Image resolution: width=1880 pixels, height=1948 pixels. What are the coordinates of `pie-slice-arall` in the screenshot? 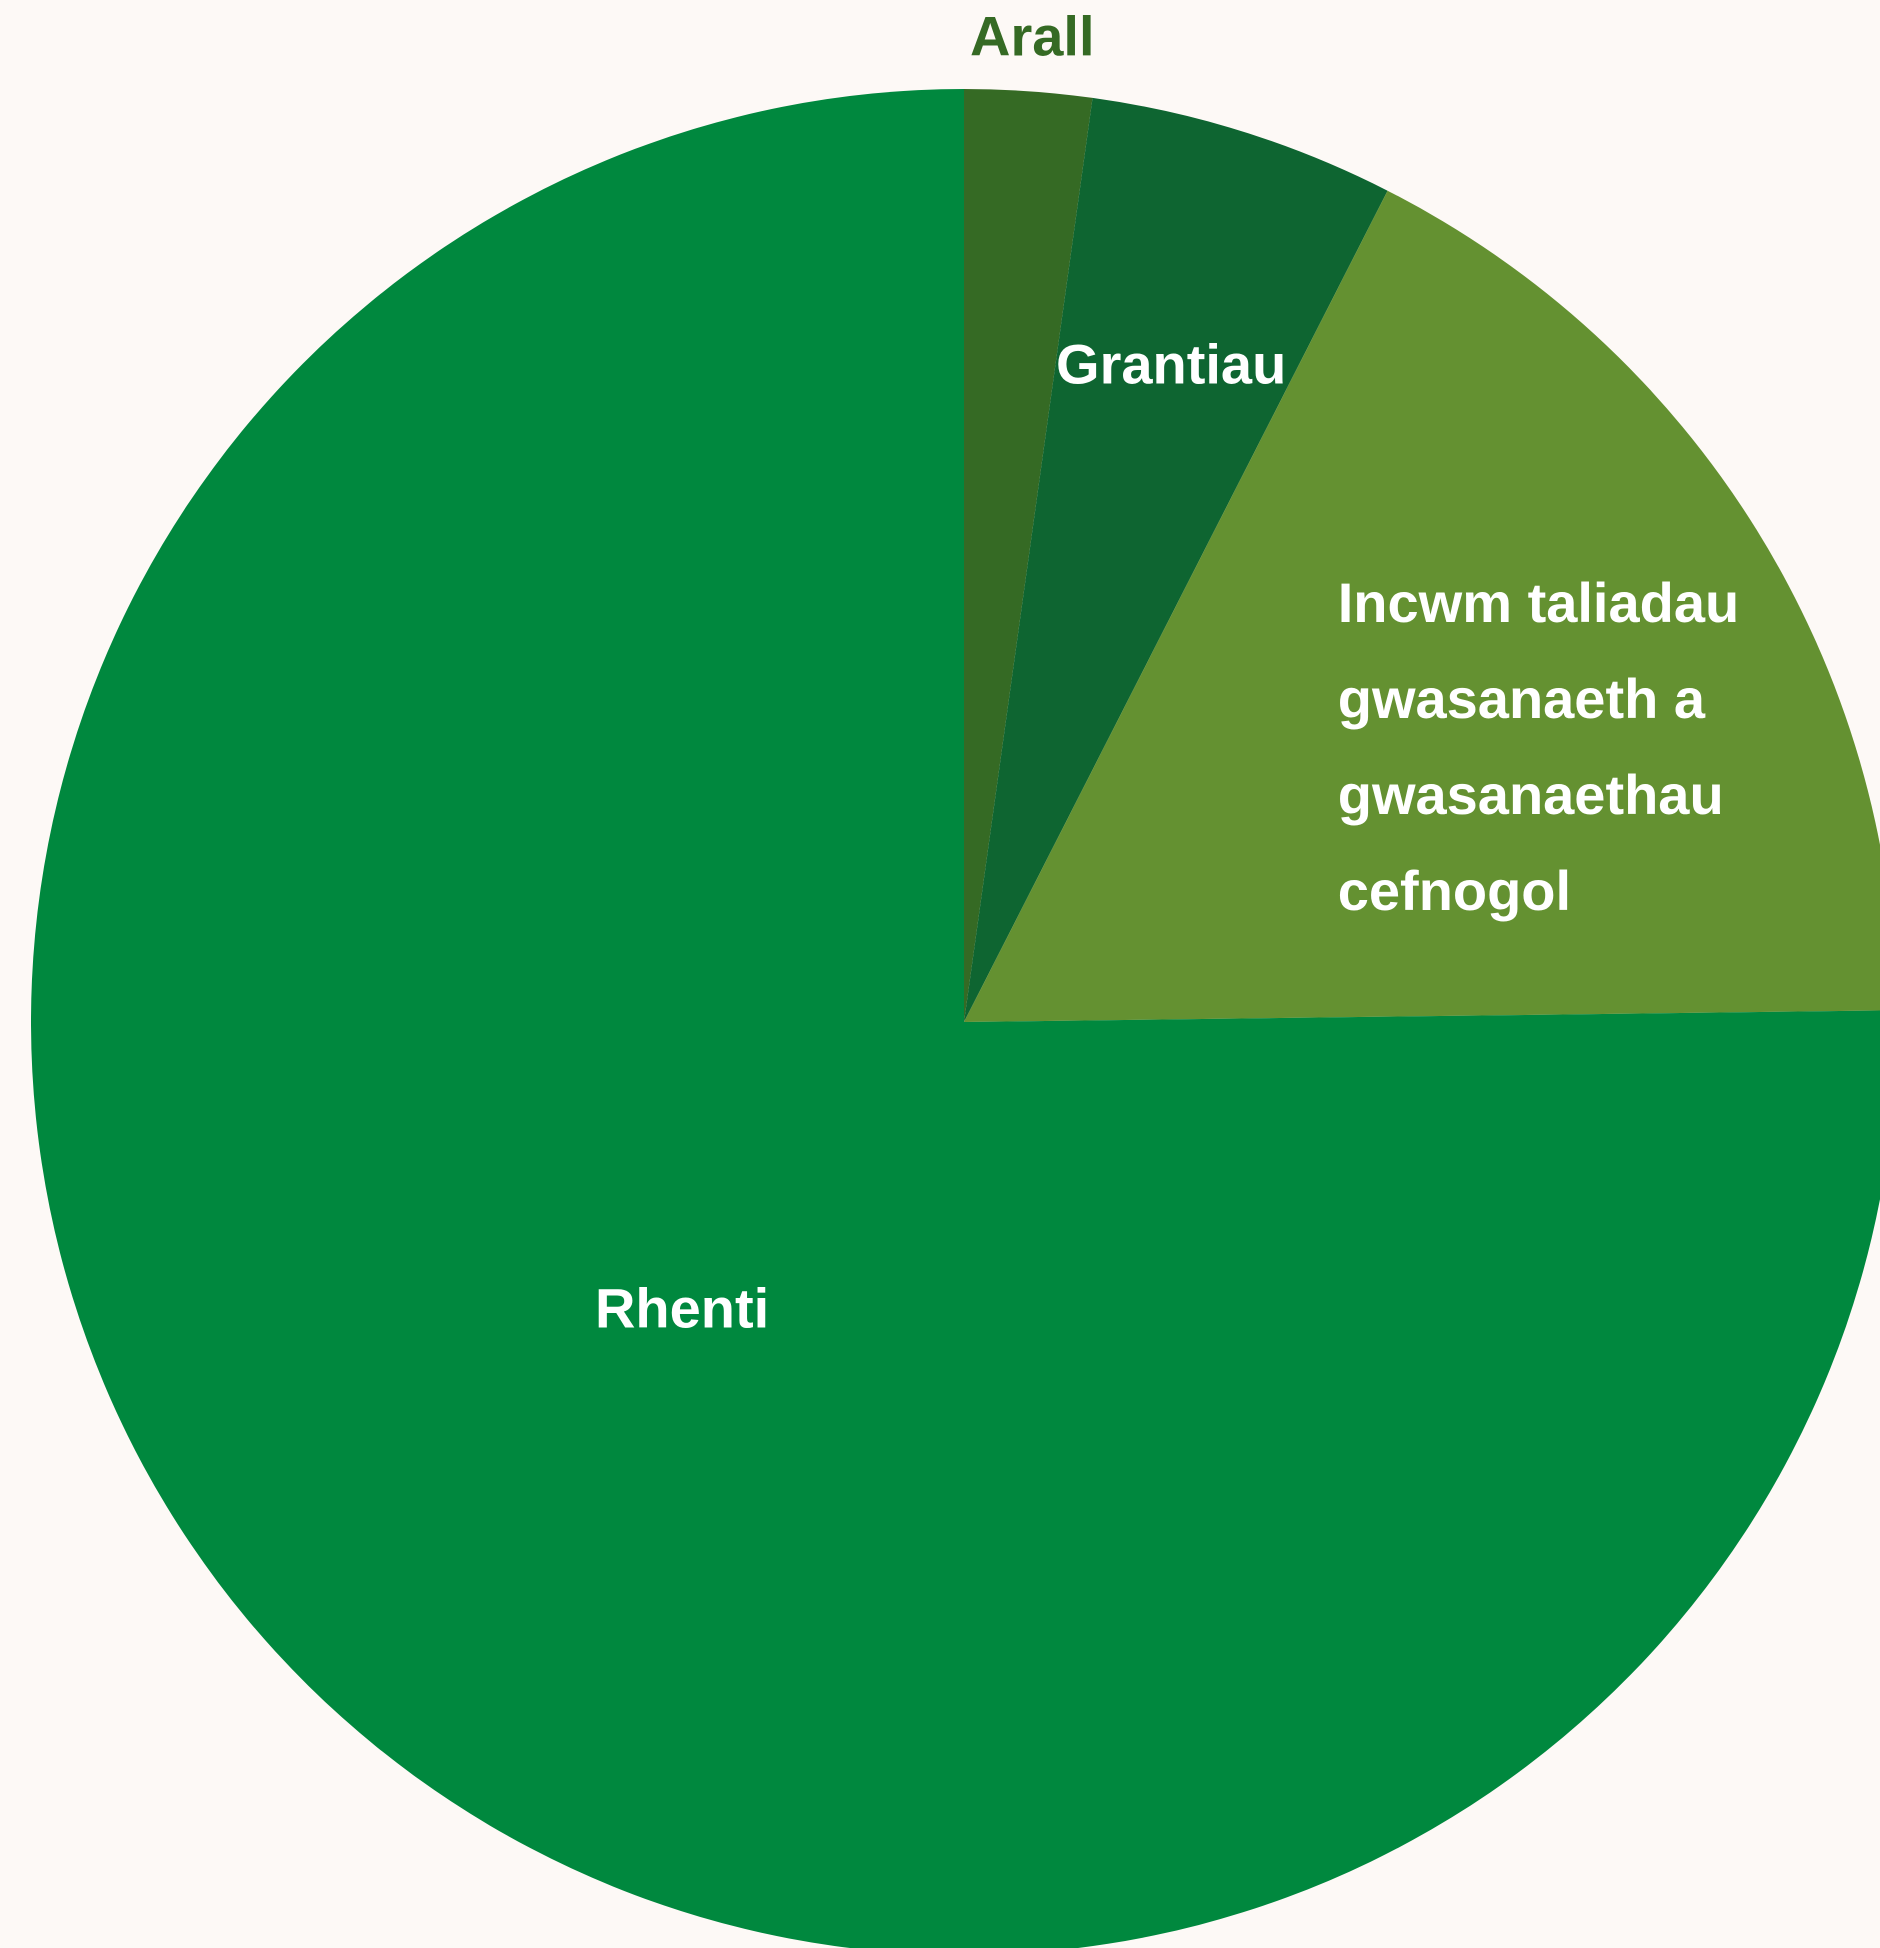 It's located at (1028, 555).